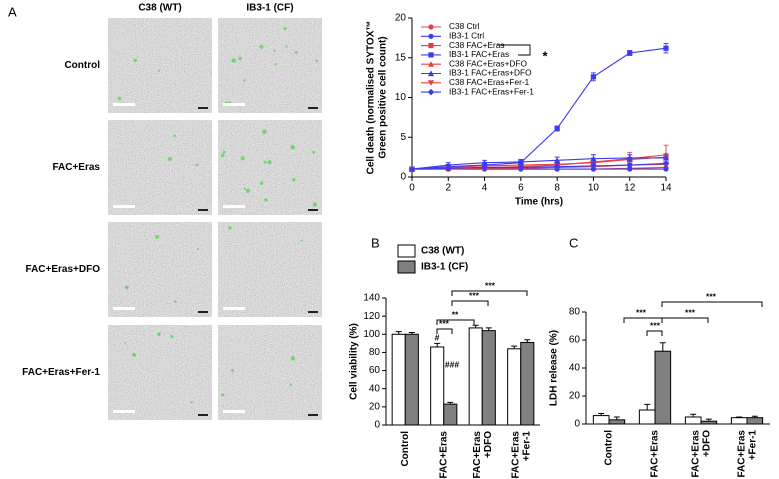 The width and height of the screenshot is (779, 479). What do you see at coordinates (594, 188) in the screenshot?
I see `x-tick-label: 10` at bounding box center [594, 188].